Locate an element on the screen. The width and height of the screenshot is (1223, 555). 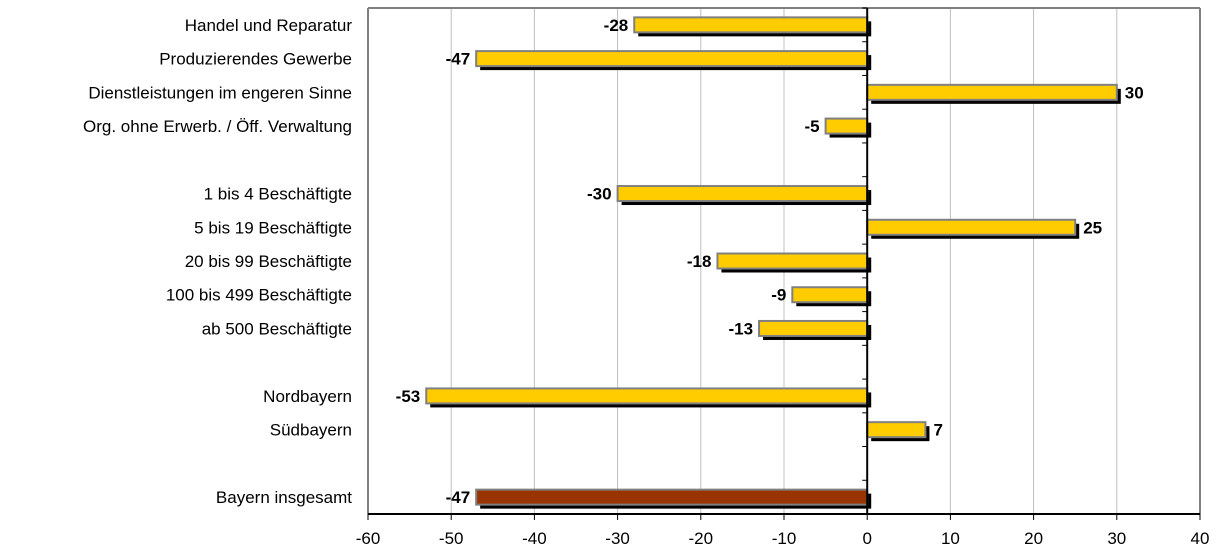
category-label: 5 bis 19 Beschäftigte is located at coordinates (273, 227).